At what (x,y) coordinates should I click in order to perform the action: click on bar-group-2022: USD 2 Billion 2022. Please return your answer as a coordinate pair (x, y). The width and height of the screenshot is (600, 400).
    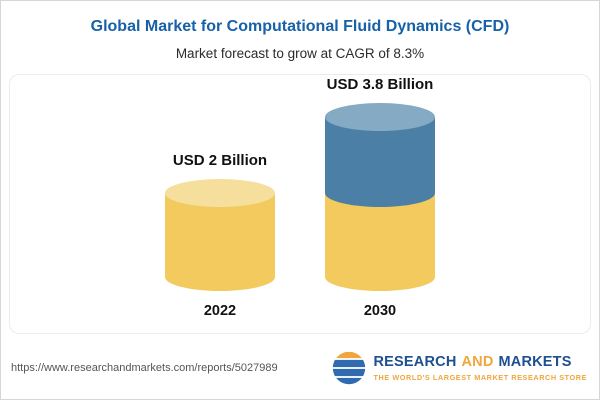
    Looking at the image, I should click on (220, 242).